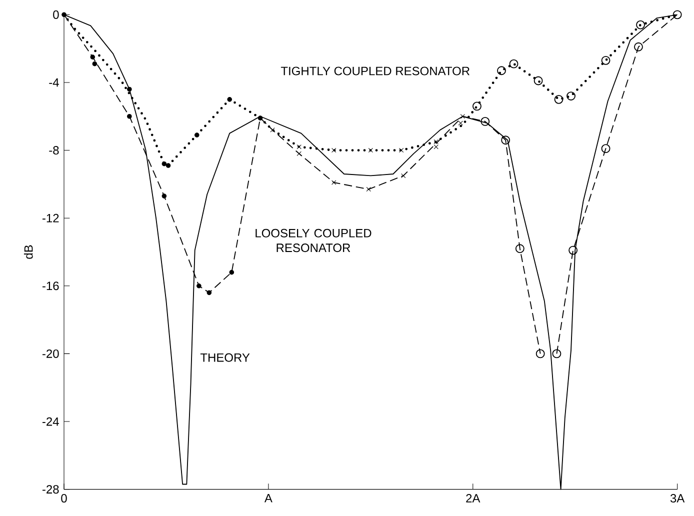 This screenshot has height=516, width=694. I want to click on y-axis-title: dB, so click(28, 252).